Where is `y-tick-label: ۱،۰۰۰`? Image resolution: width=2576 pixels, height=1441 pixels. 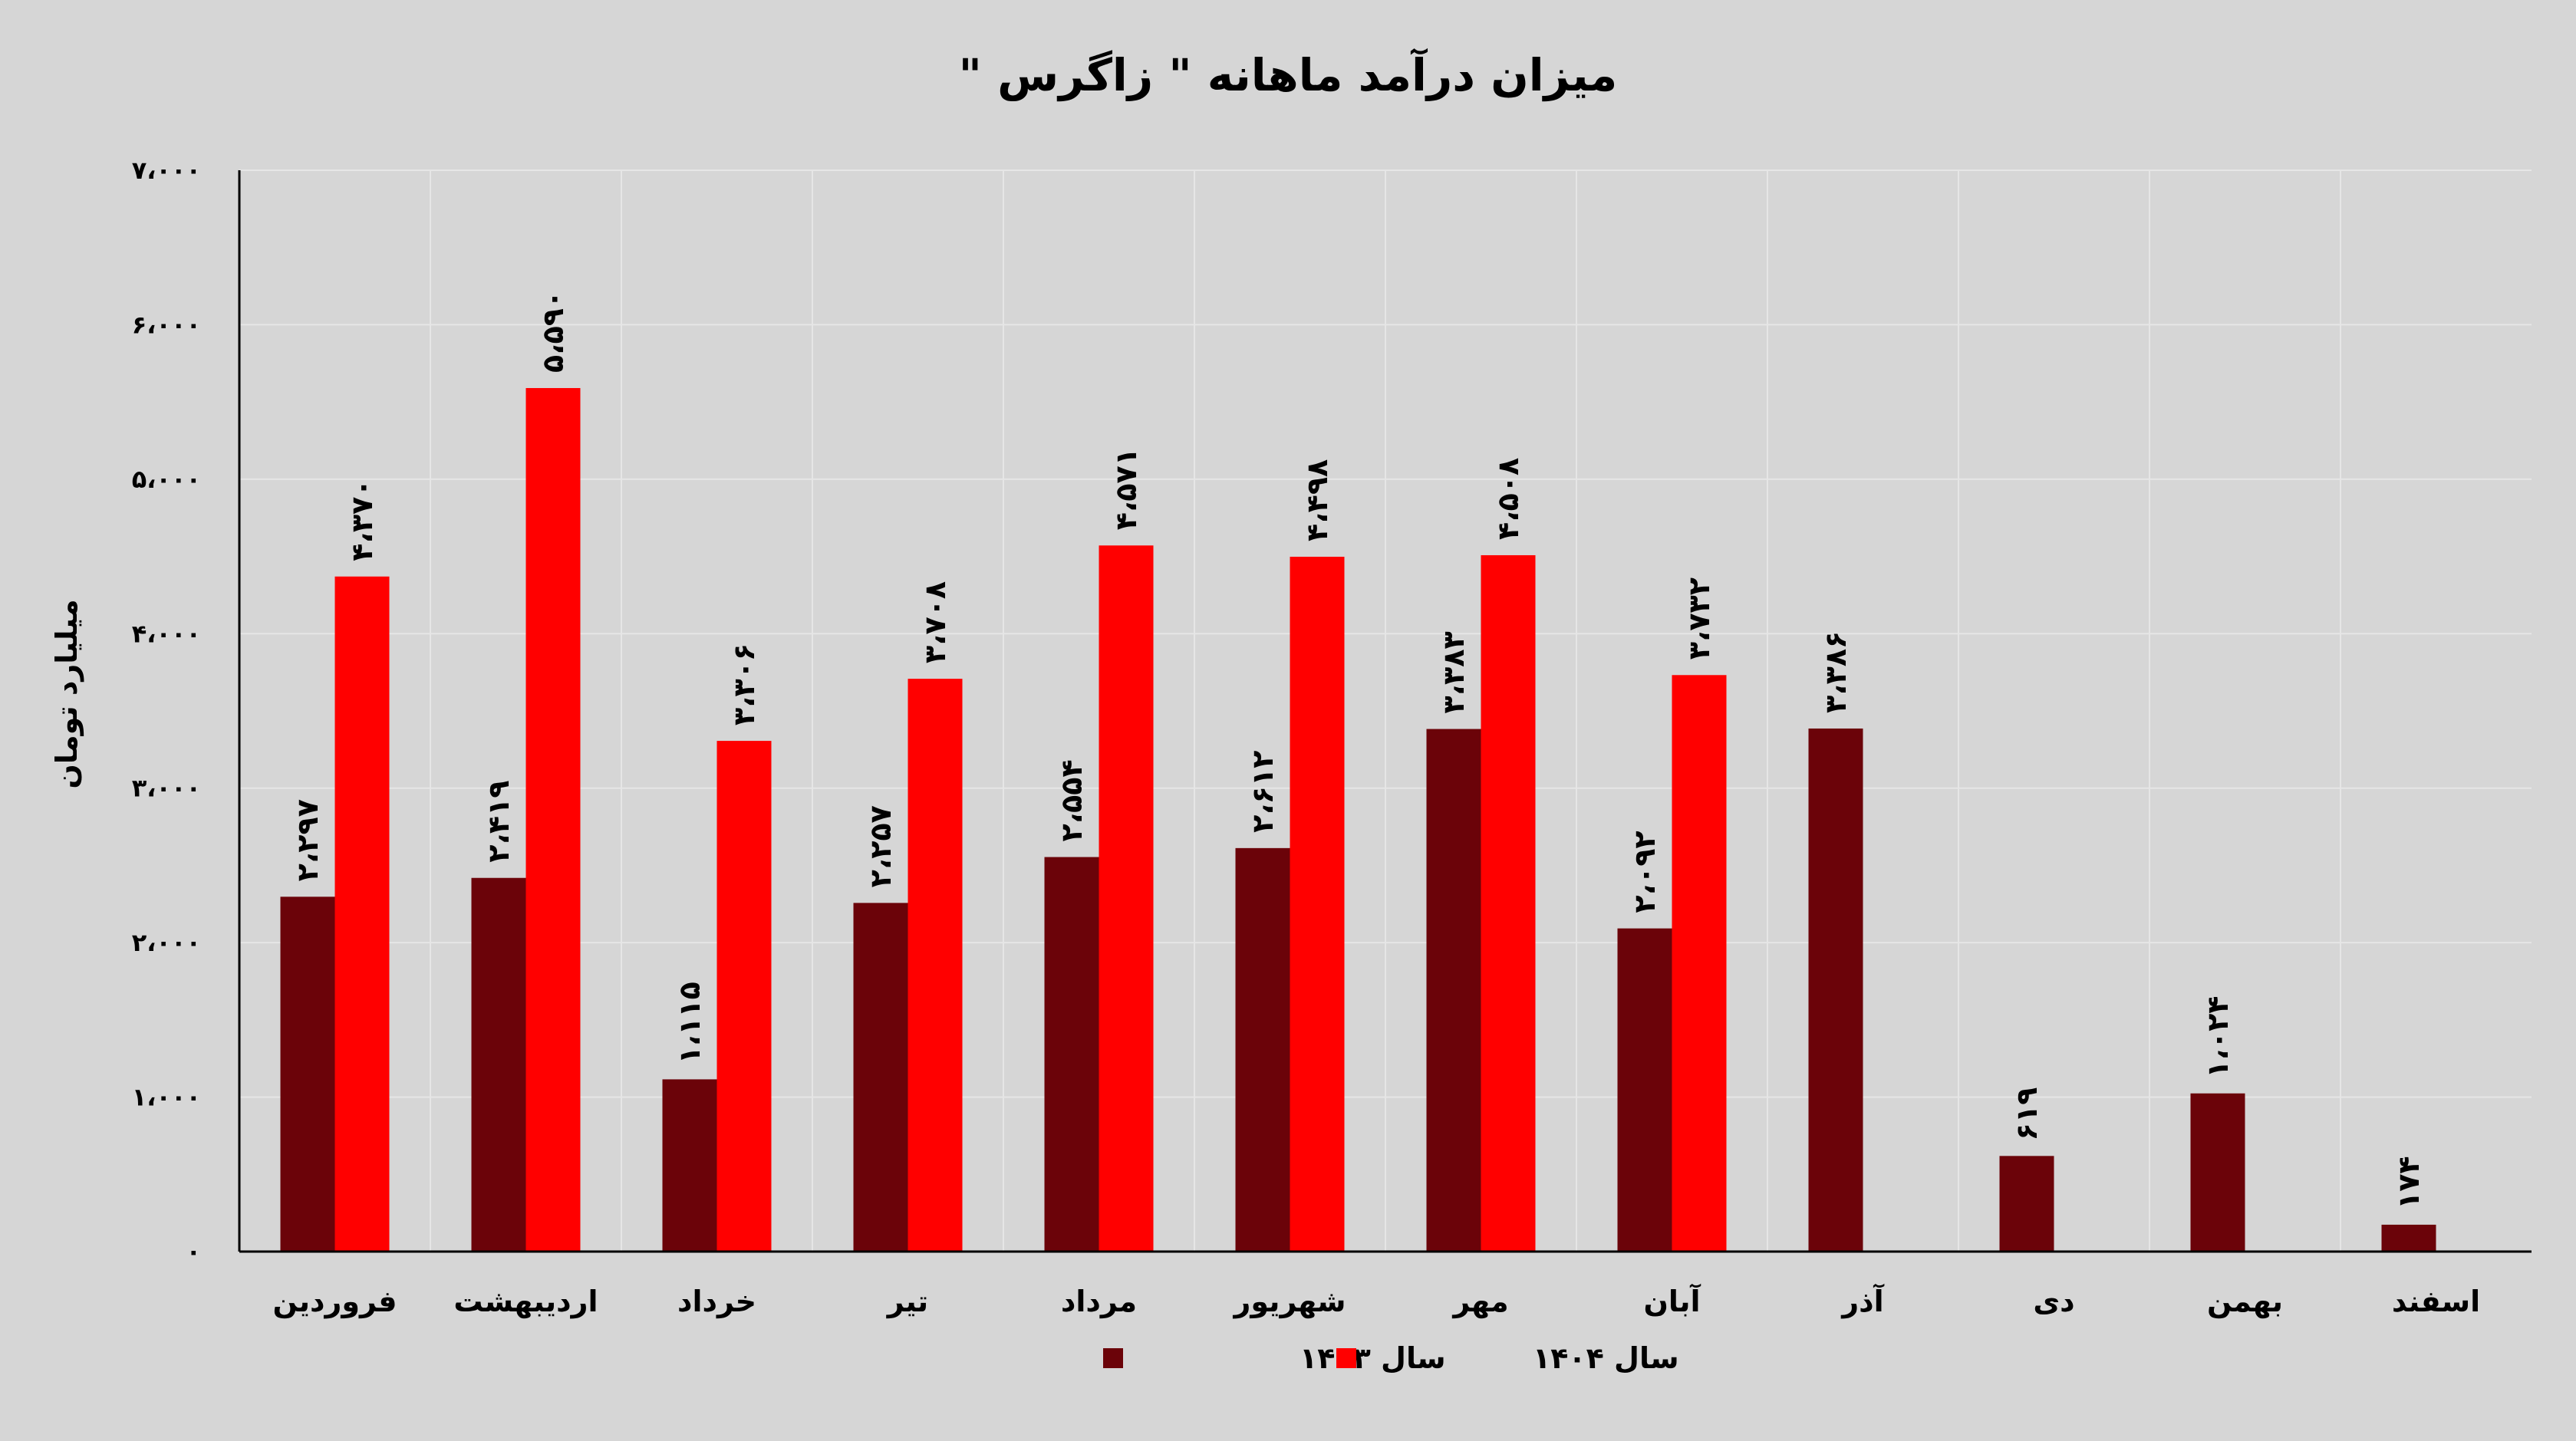
y-tick-label: ۱،۰۰۰ is located at coordinates (166, 1097).